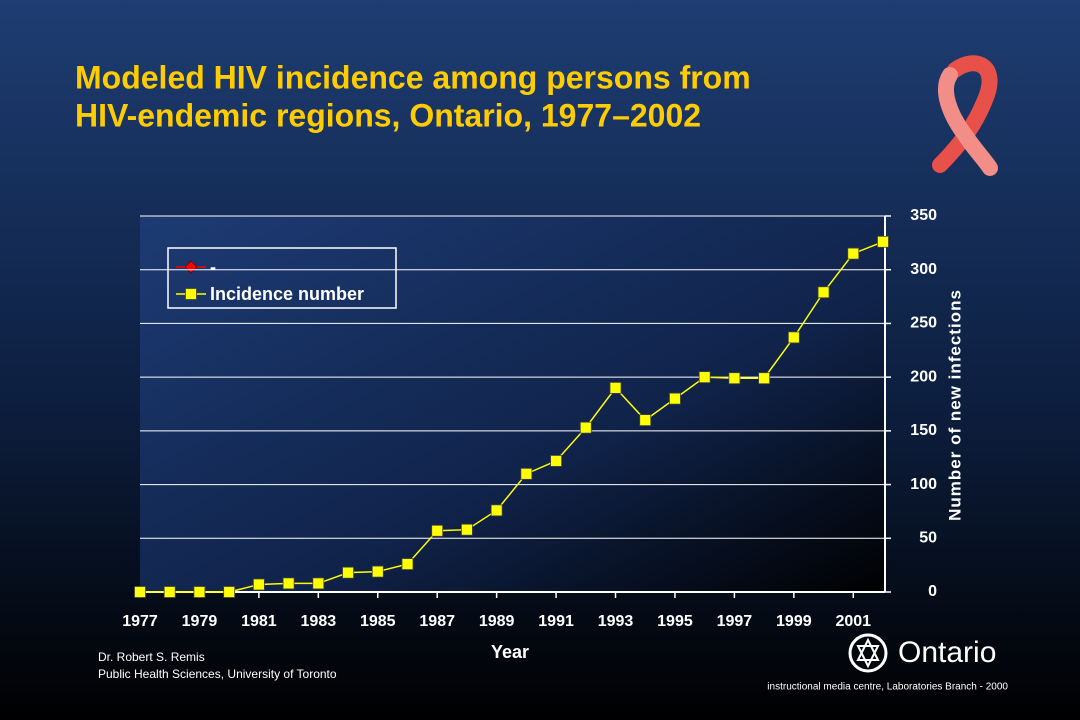 The width and height of the screenshot is (1080, 720). What do you see at coordinates (388, 115) in the screenshot?
I see `title-line: HIV-endemic regions, Ontario, 1977–2002` at bounding box center [388, 115].